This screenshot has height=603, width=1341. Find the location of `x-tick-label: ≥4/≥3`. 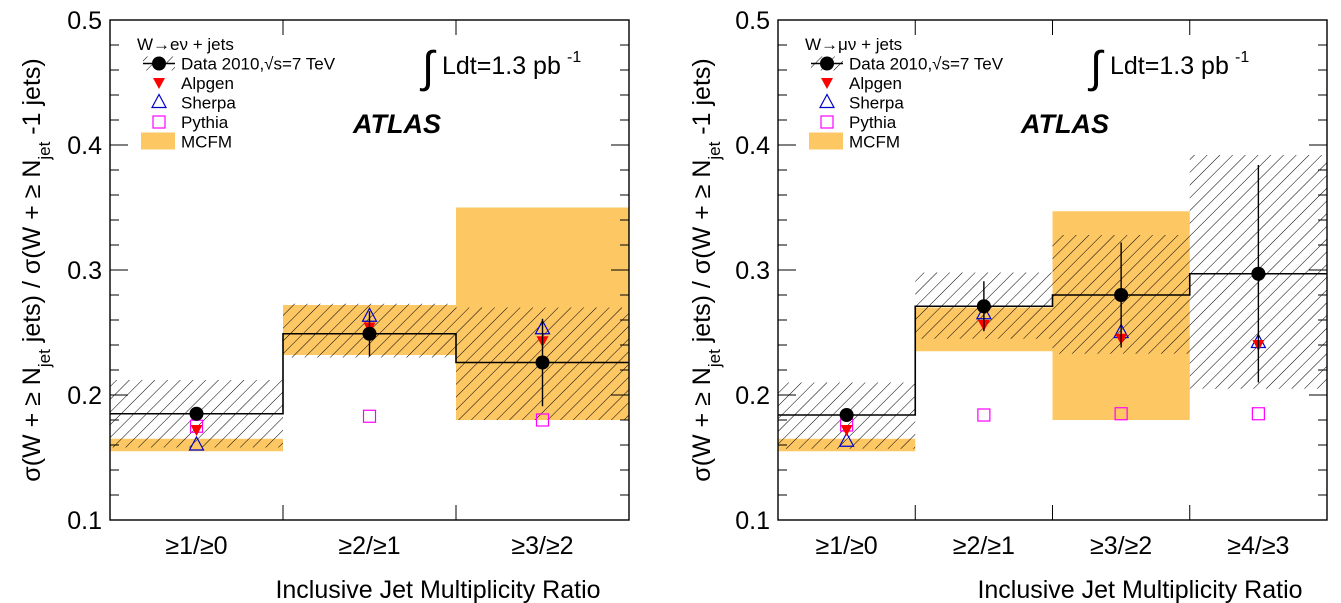

x-tick-label: ≥4/≥3 is located at coordinates (1258, 546).